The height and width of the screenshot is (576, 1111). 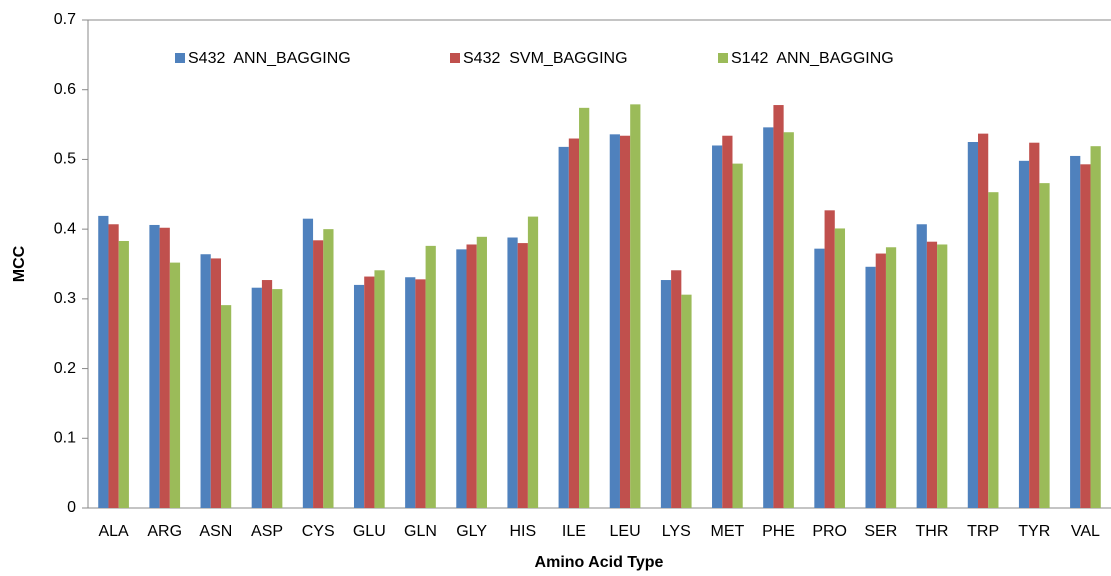 What do you see at coordinates (164, 531) in the screenshot?
I see `x-tick-label: ARG` at bounding box center [164, 531].